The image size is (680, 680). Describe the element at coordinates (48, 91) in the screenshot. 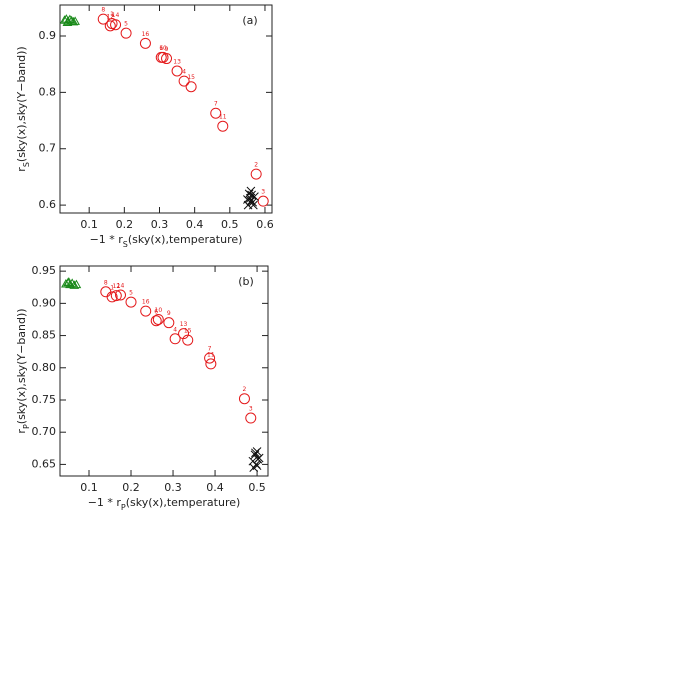

I see `y-tick-label: 0.8` at that location.